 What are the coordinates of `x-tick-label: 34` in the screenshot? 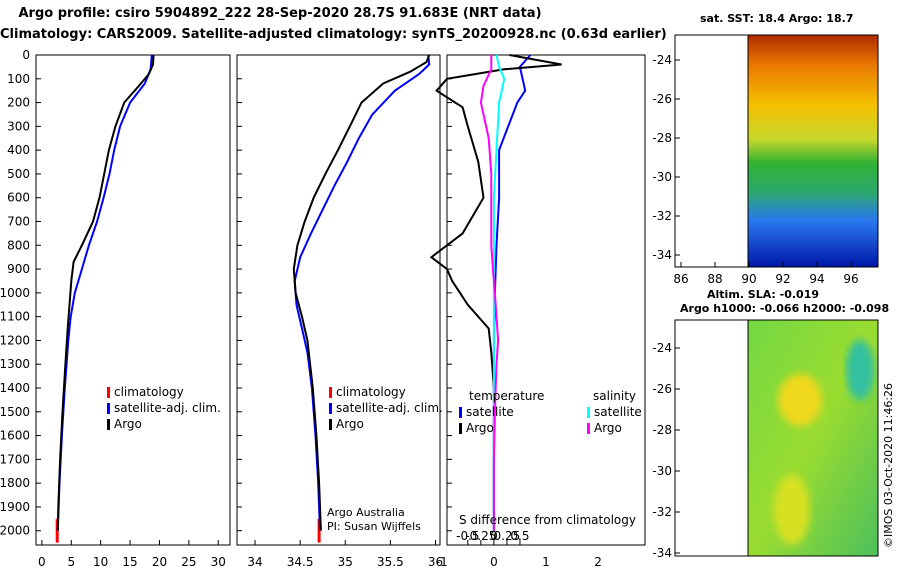 It's located at (254, 562).